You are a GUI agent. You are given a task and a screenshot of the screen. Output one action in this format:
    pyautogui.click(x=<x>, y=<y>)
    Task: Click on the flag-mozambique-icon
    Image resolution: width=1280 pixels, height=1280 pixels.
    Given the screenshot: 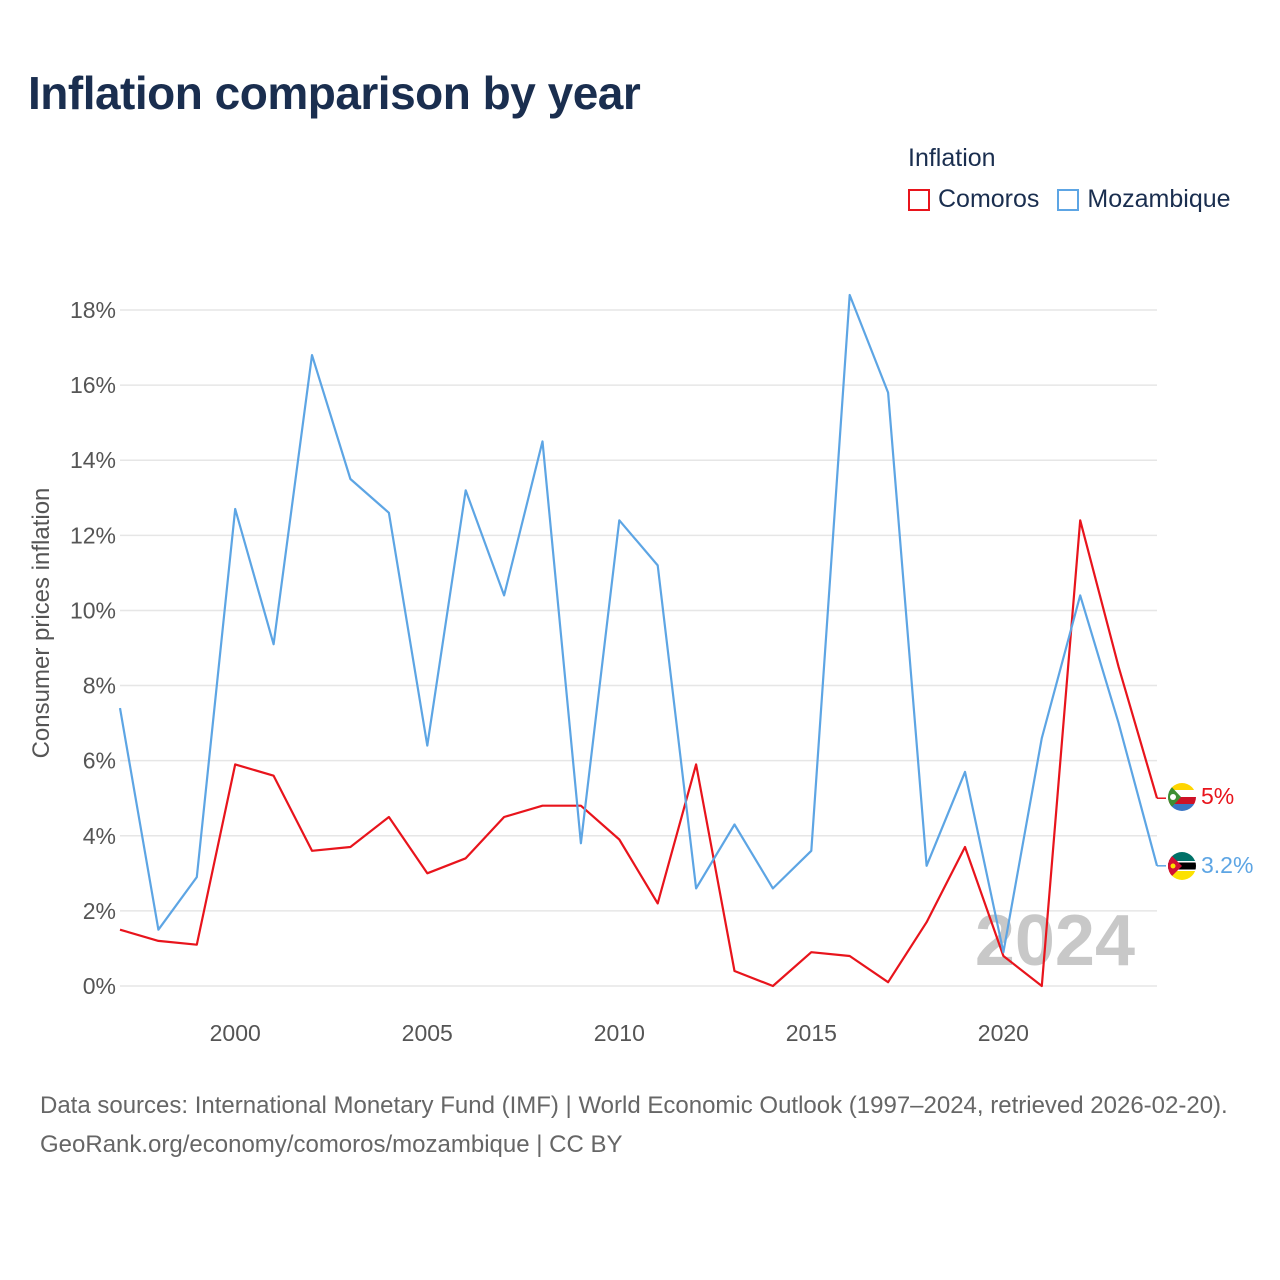 What is the action you would take?
    pyautogui.click(x=1182, y=866)
    